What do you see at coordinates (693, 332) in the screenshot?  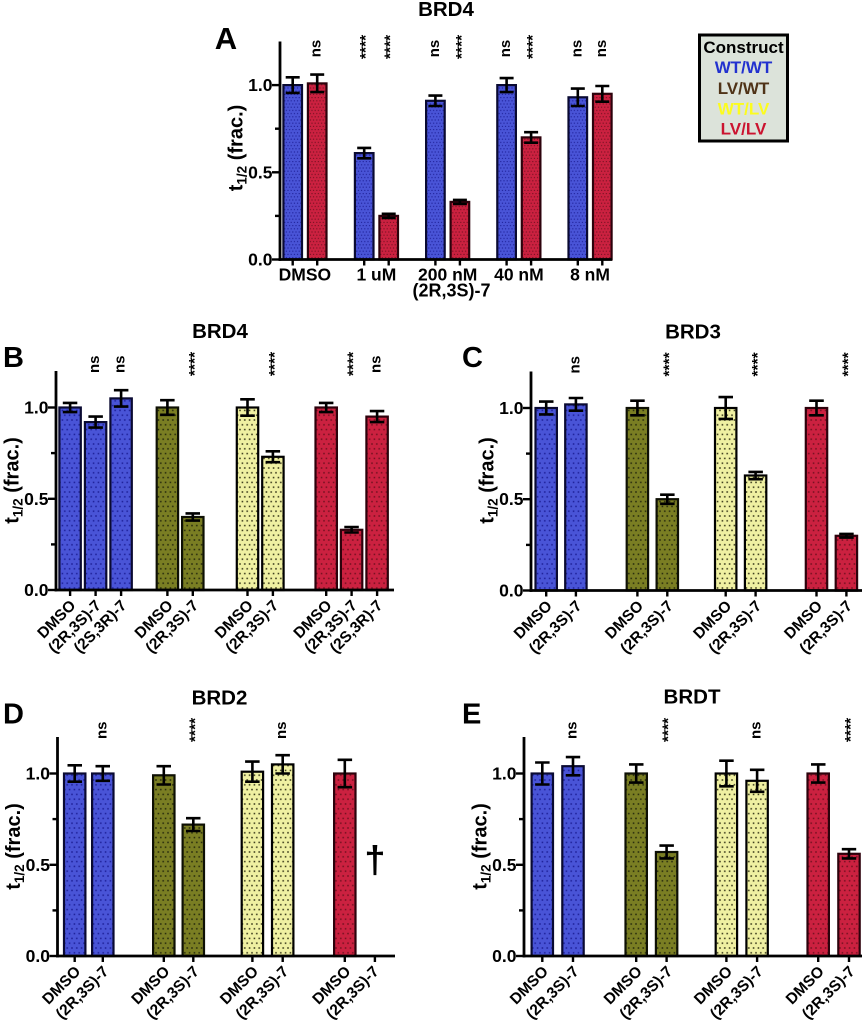 I see `svg-text: BRD3` at bounding box center [693, 332].